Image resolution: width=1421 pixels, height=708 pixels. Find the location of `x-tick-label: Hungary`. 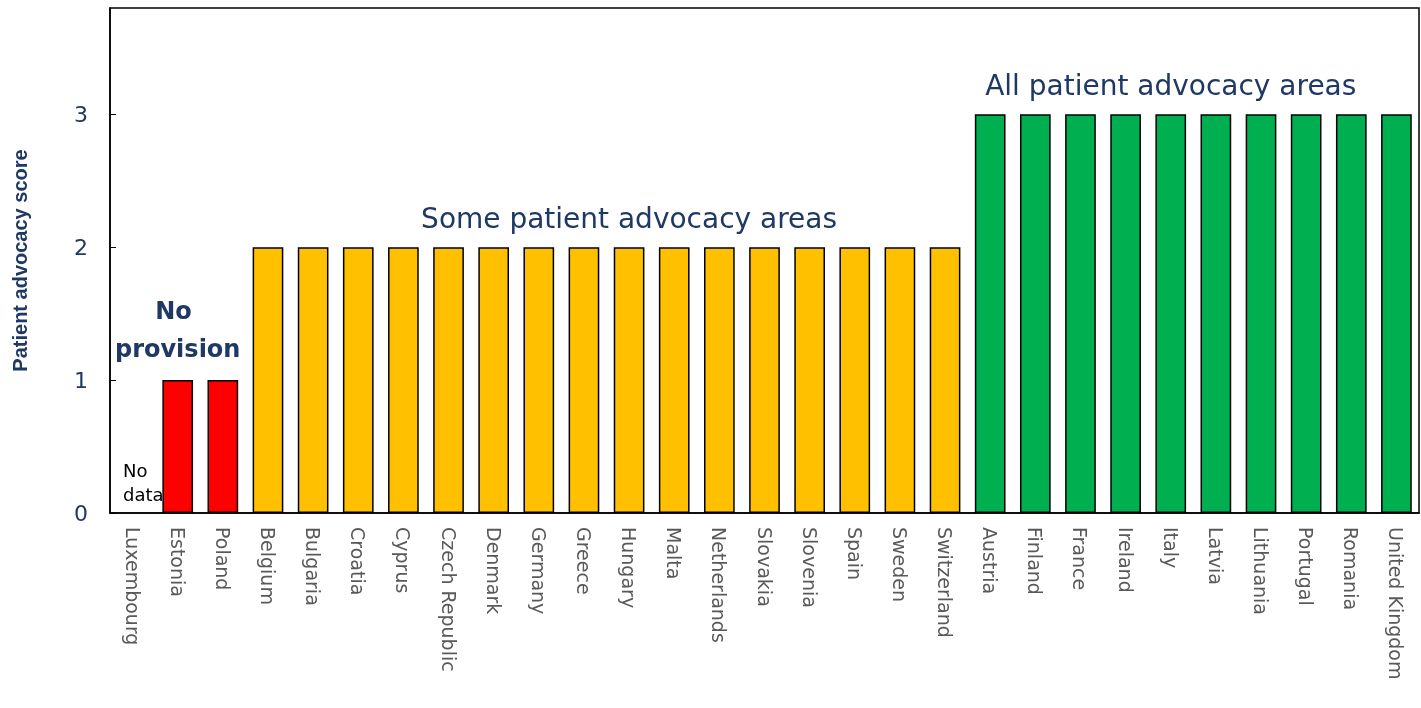

x-tick-label: Hungary is located at coordinates (629, 568).